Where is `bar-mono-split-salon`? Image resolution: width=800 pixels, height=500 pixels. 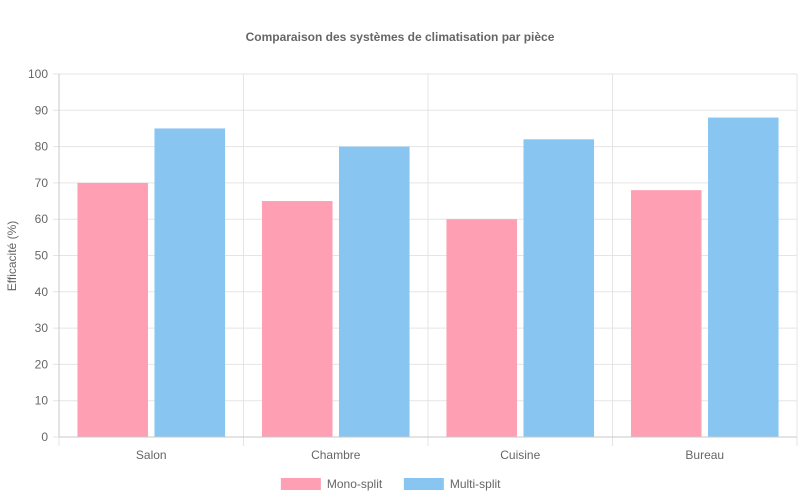 bar-mono-split-salon is located at coordinates (113, 309).